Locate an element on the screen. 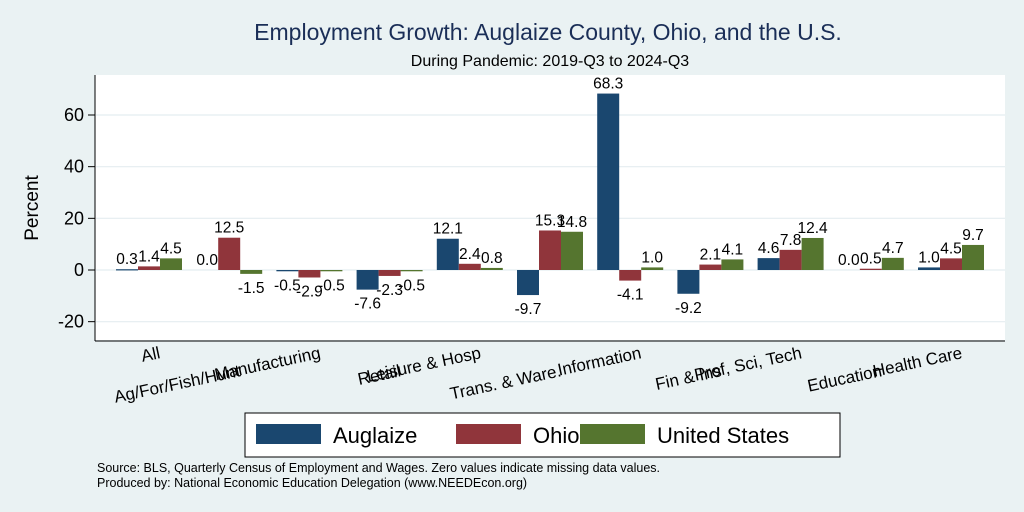  legend-swatch-auglaize is located at coordinates (288, 434).